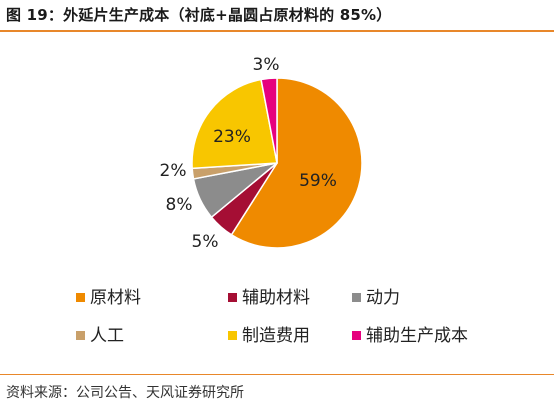  I want to click on legend-label-1: 原材料, so click(115, 298).